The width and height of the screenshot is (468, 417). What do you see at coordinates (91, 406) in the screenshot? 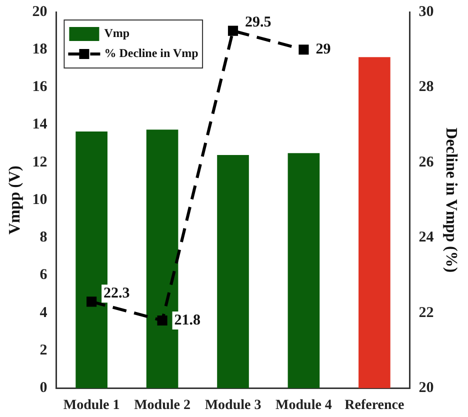
I see `x-tick-label: Module 1` at bounding box center [91, 406].